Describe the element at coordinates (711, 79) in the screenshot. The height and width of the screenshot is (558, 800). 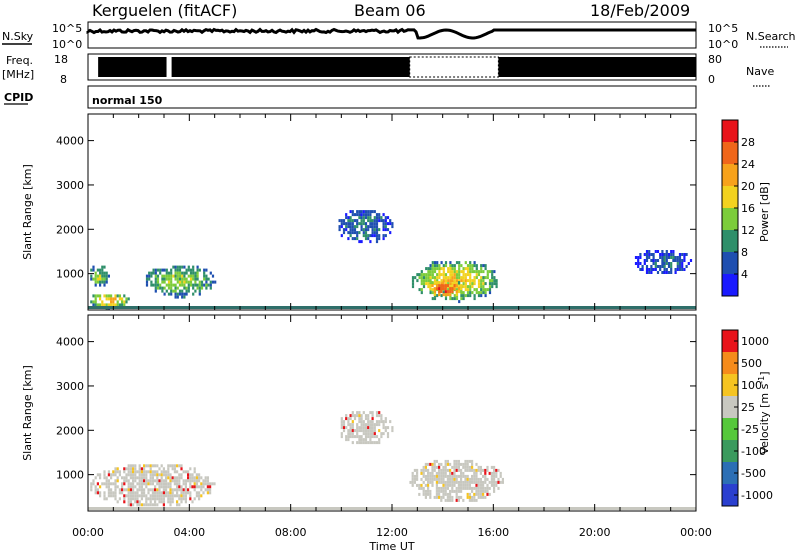
I see `nave-tick-0: 0` at that location.